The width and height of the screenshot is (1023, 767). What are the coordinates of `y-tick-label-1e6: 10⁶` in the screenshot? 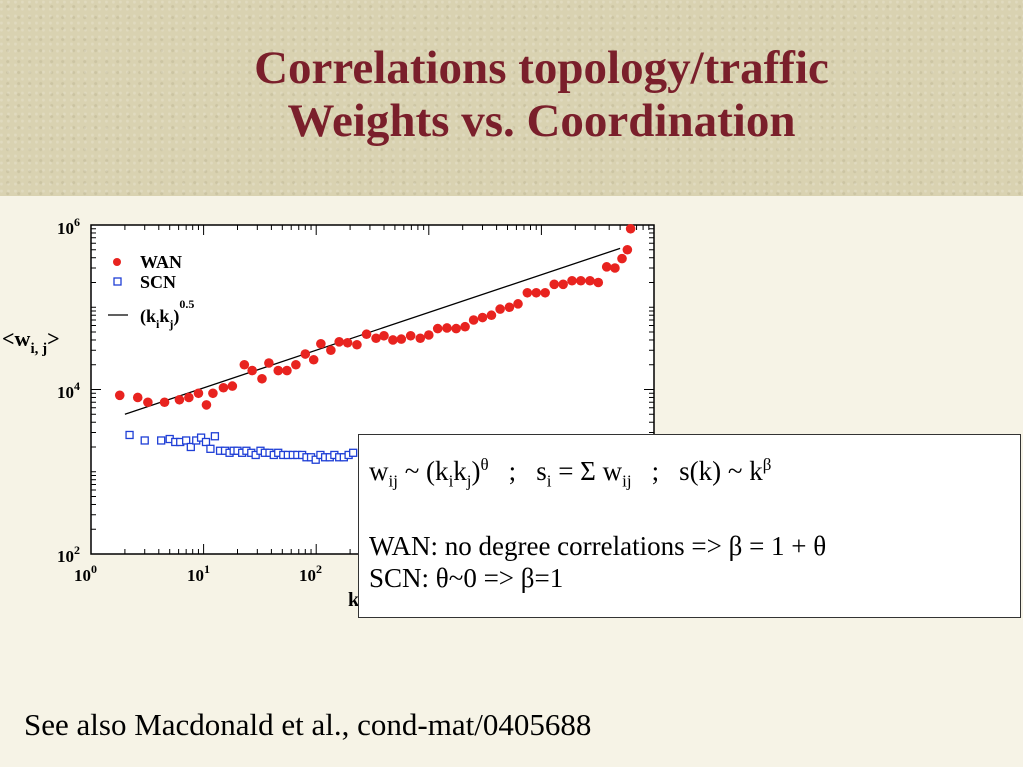 It's located at (68, 226).